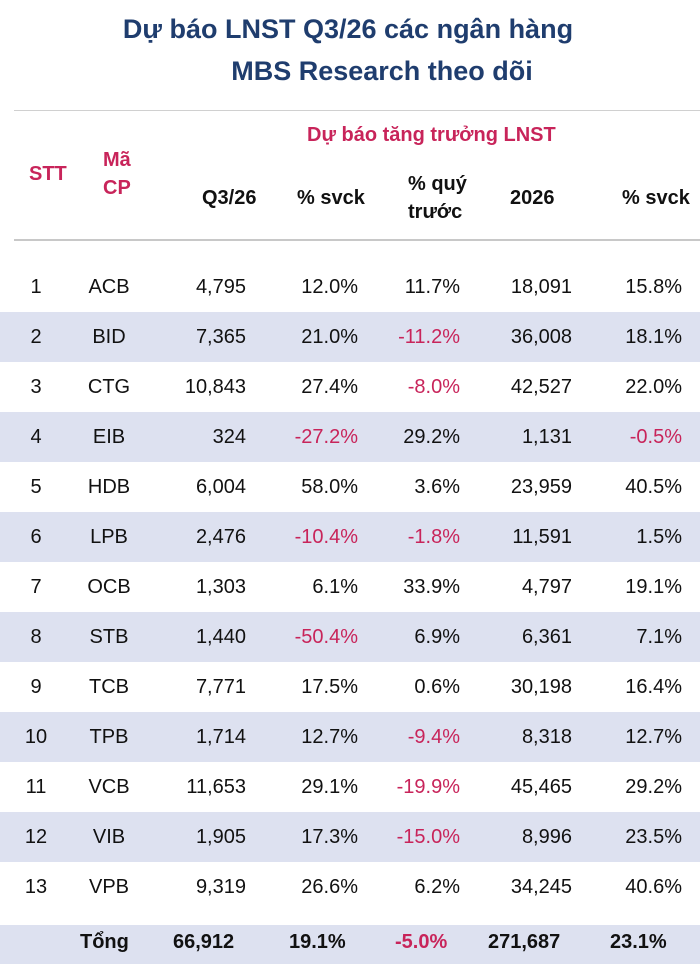 Image resolution: width=700 pixels, height=964 pixels. What do you see at coordinates (36, 686) in the screenshot?
I see `cell-stt: 9` at bounding box center [36, 686].